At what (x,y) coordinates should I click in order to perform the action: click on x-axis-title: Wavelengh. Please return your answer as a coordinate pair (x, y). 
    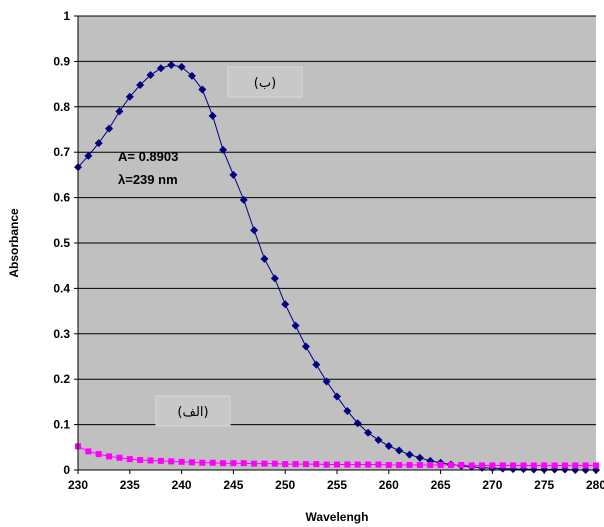
    Looking at the image, I should click on (337, 517).